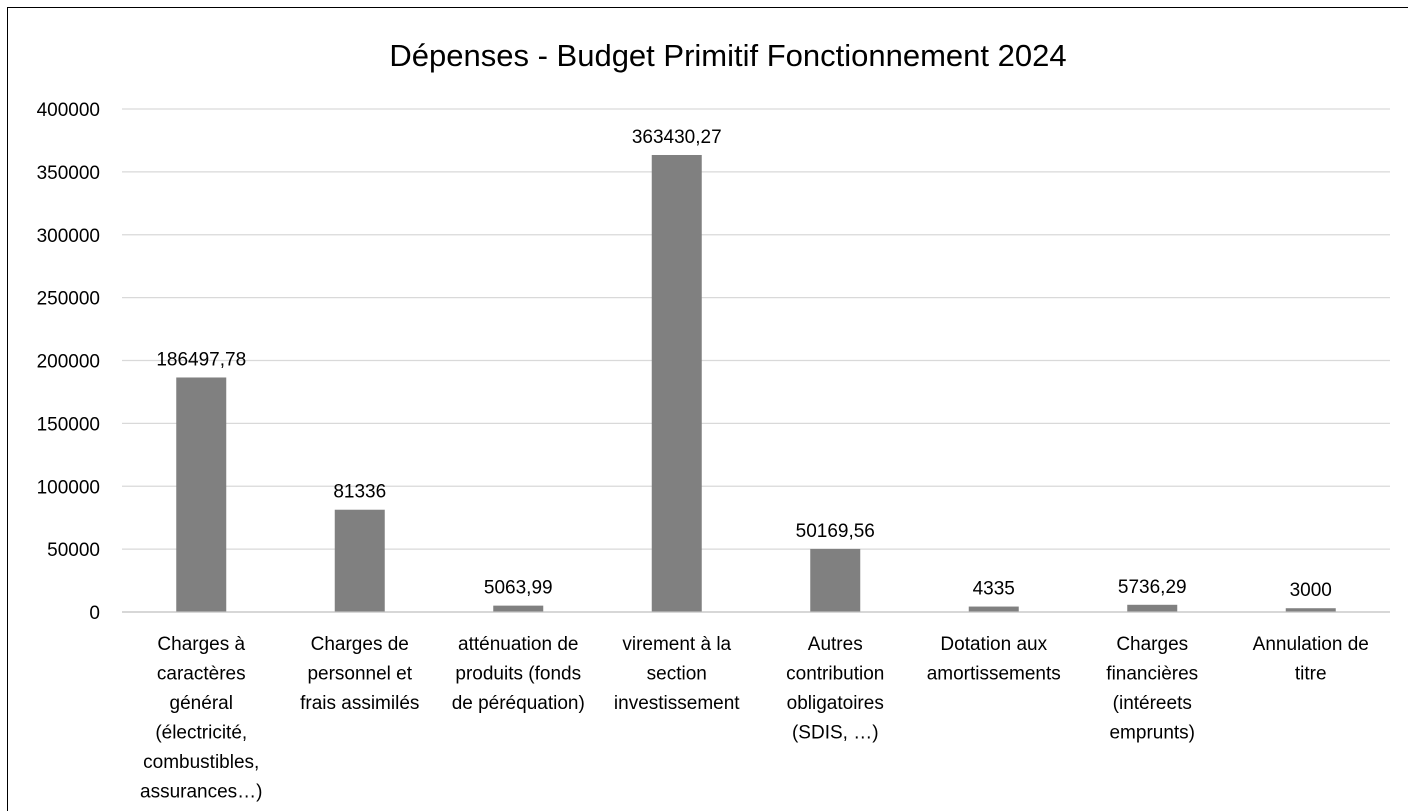 The width and height of the screenshot is (1408, 812). Describe the element at coordinates (94, 613) in the screenshot. I see `y-tick-label: 0` at that location.